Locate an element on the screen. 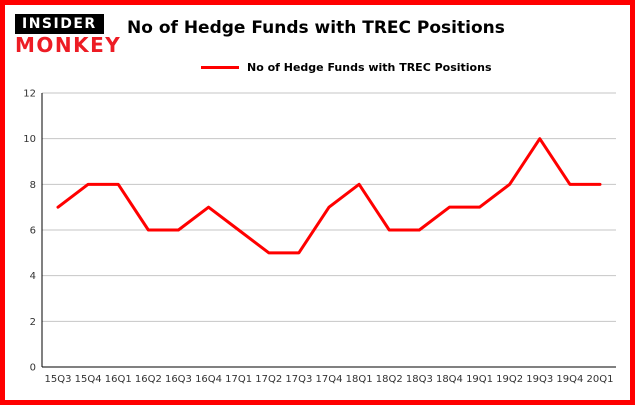 This screenshot has width=635, height=405. x-tick-label: 16Q2 is located at coordinates (148, 379).